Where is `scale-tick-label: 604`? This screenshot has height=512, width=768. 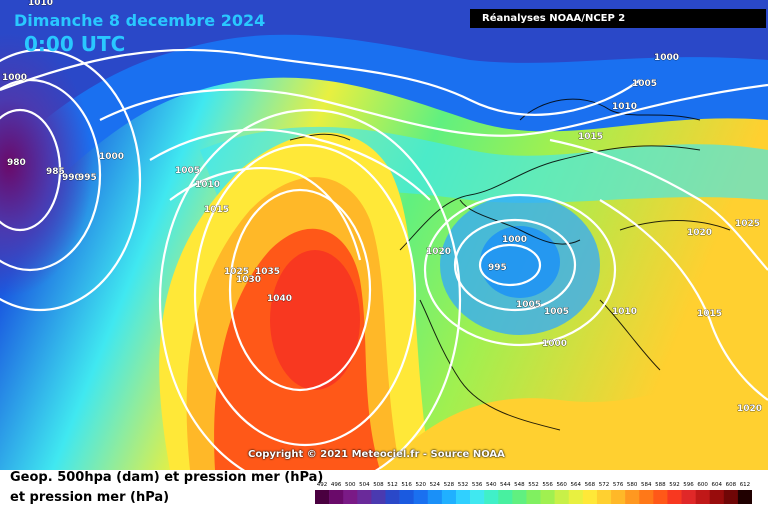 scale-tick-label: 604 is located at coordinates (717, 485).